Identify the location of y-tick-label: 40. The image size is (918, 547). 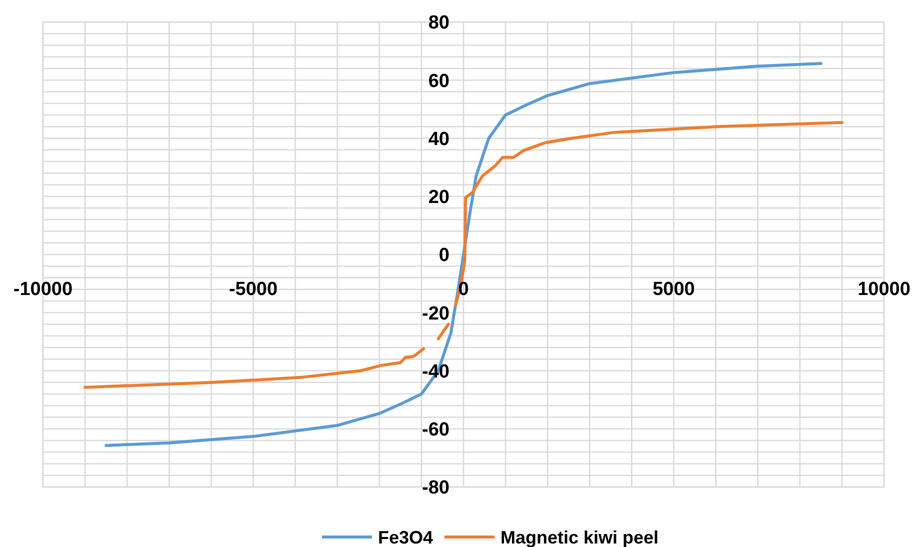
(439, 139).